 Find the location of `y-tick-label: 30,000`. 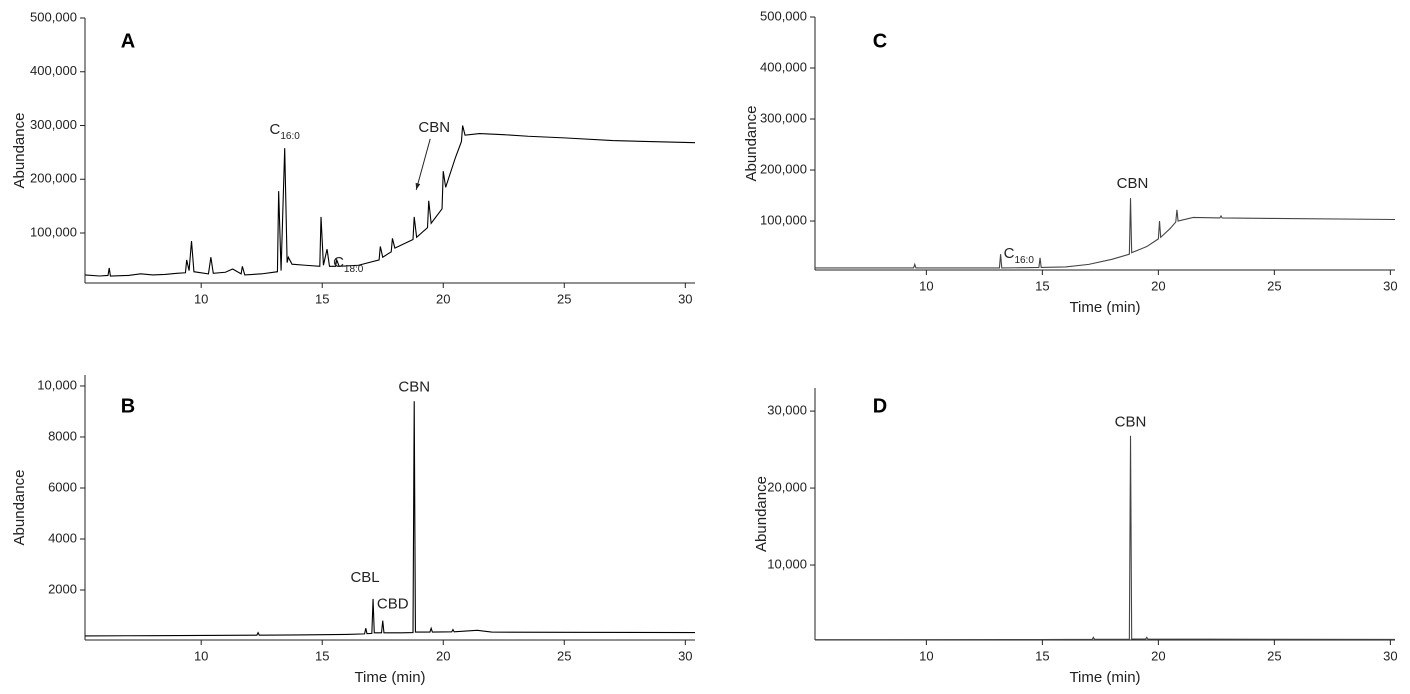

y-tick-label: 30,000 is located at coordinates (787, 410).